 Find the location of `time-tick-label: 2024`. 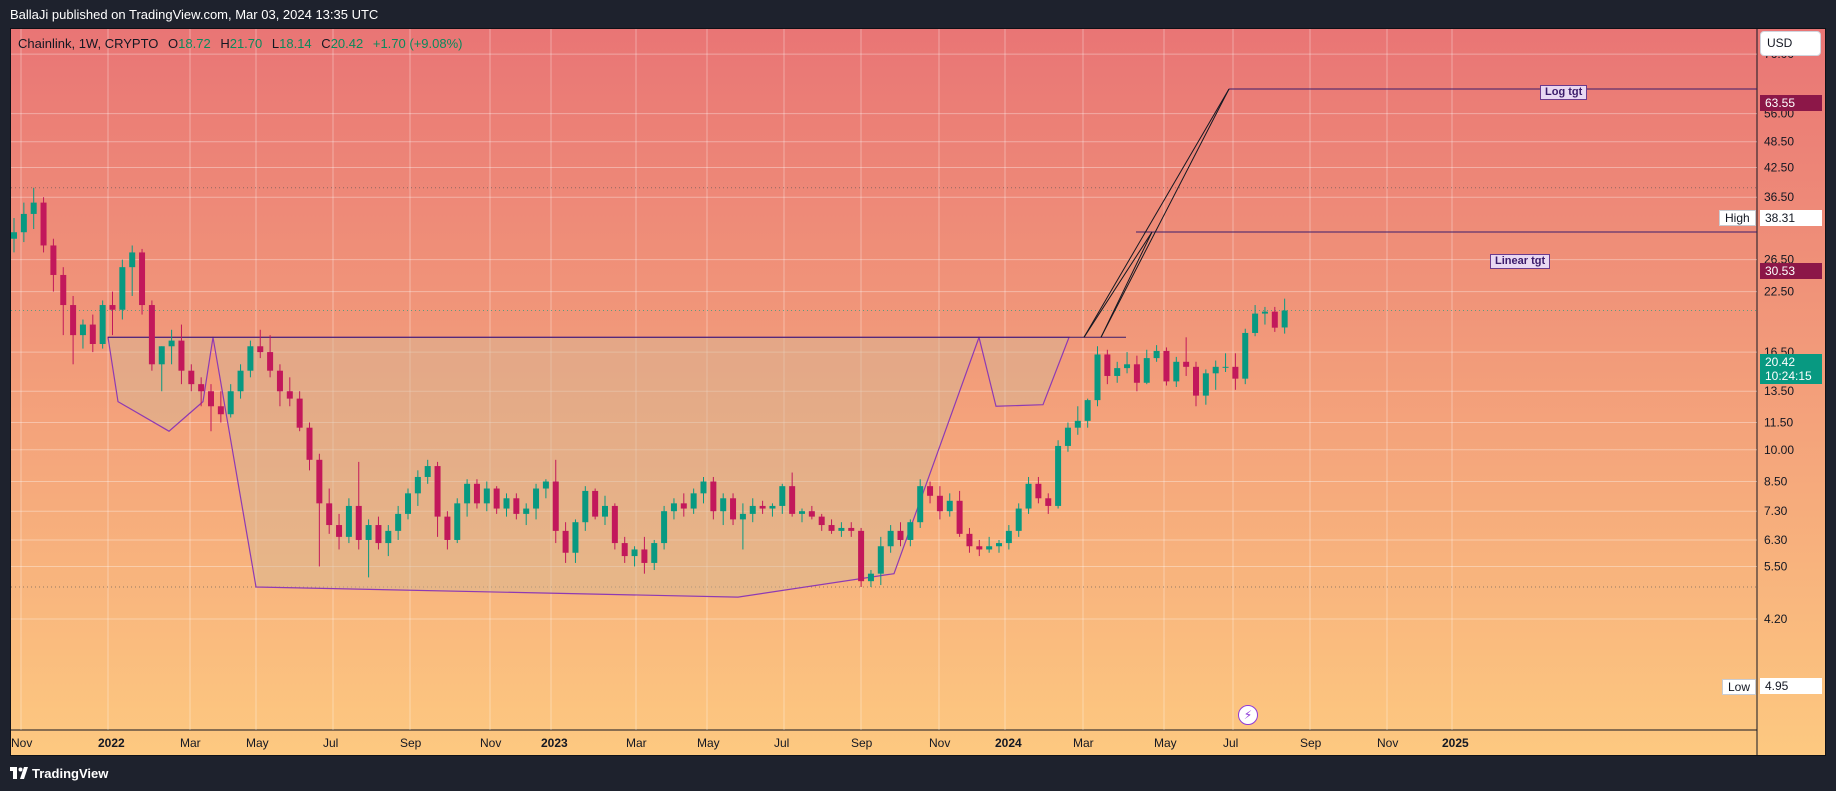

time-tick-label: 2024 is located at coordinates (1008, 743).